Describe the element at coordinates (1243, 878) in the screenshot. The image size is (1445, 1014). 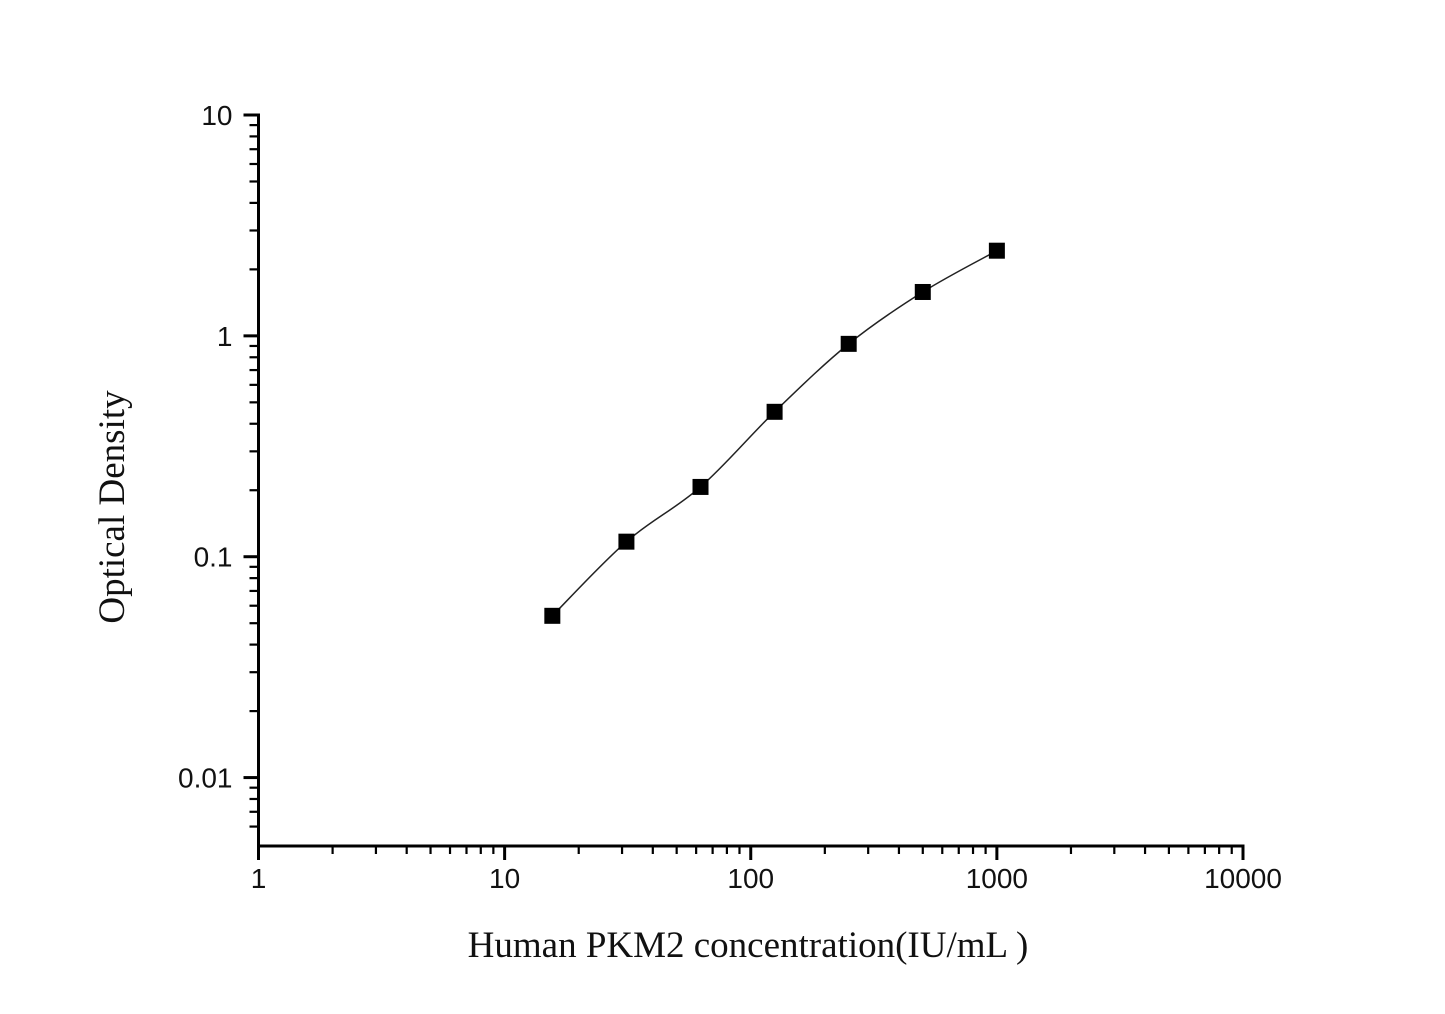
I see `x-tick-label: 10000` at that location.